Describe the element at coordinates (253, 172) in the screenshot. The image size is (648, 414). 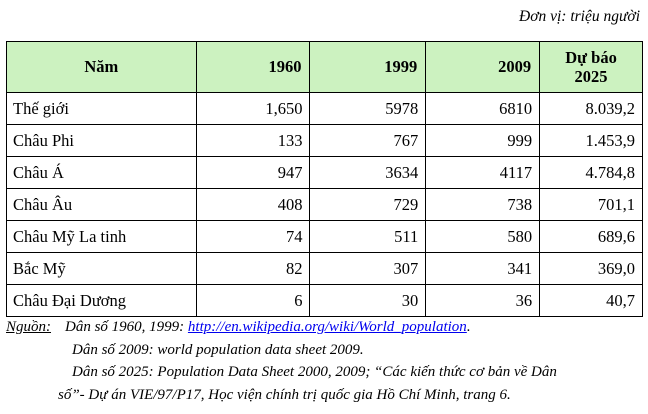
I see `value-1960: 947` at that location.